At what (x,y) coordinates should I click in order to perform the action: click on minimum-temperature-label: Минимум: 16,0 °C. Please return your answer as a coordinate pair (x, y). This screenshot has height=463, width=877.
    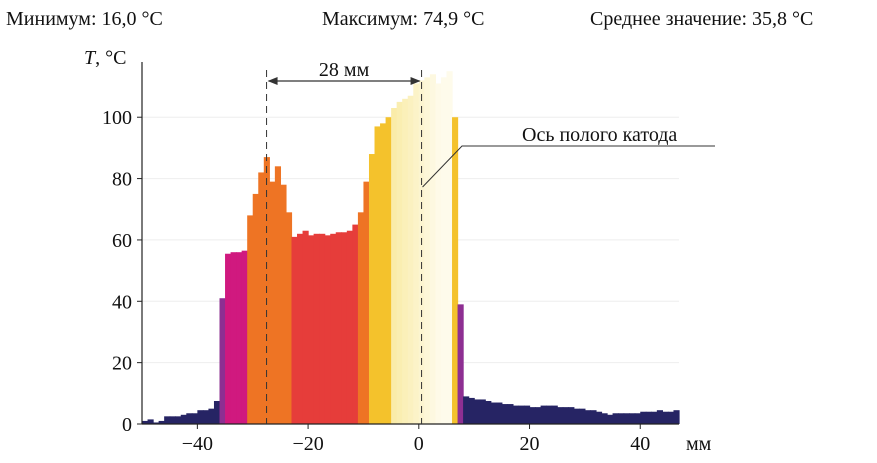
    Looking at the image, I should click on (84, 19).